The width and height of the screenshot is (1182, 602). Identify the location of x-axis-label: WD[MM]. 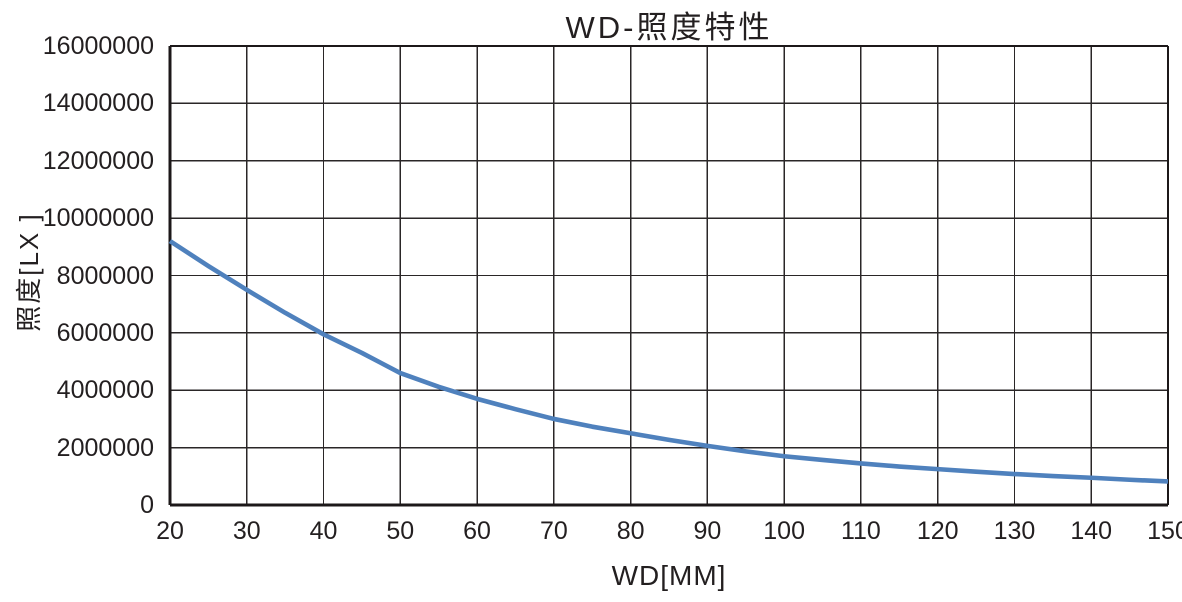
(669, 575).